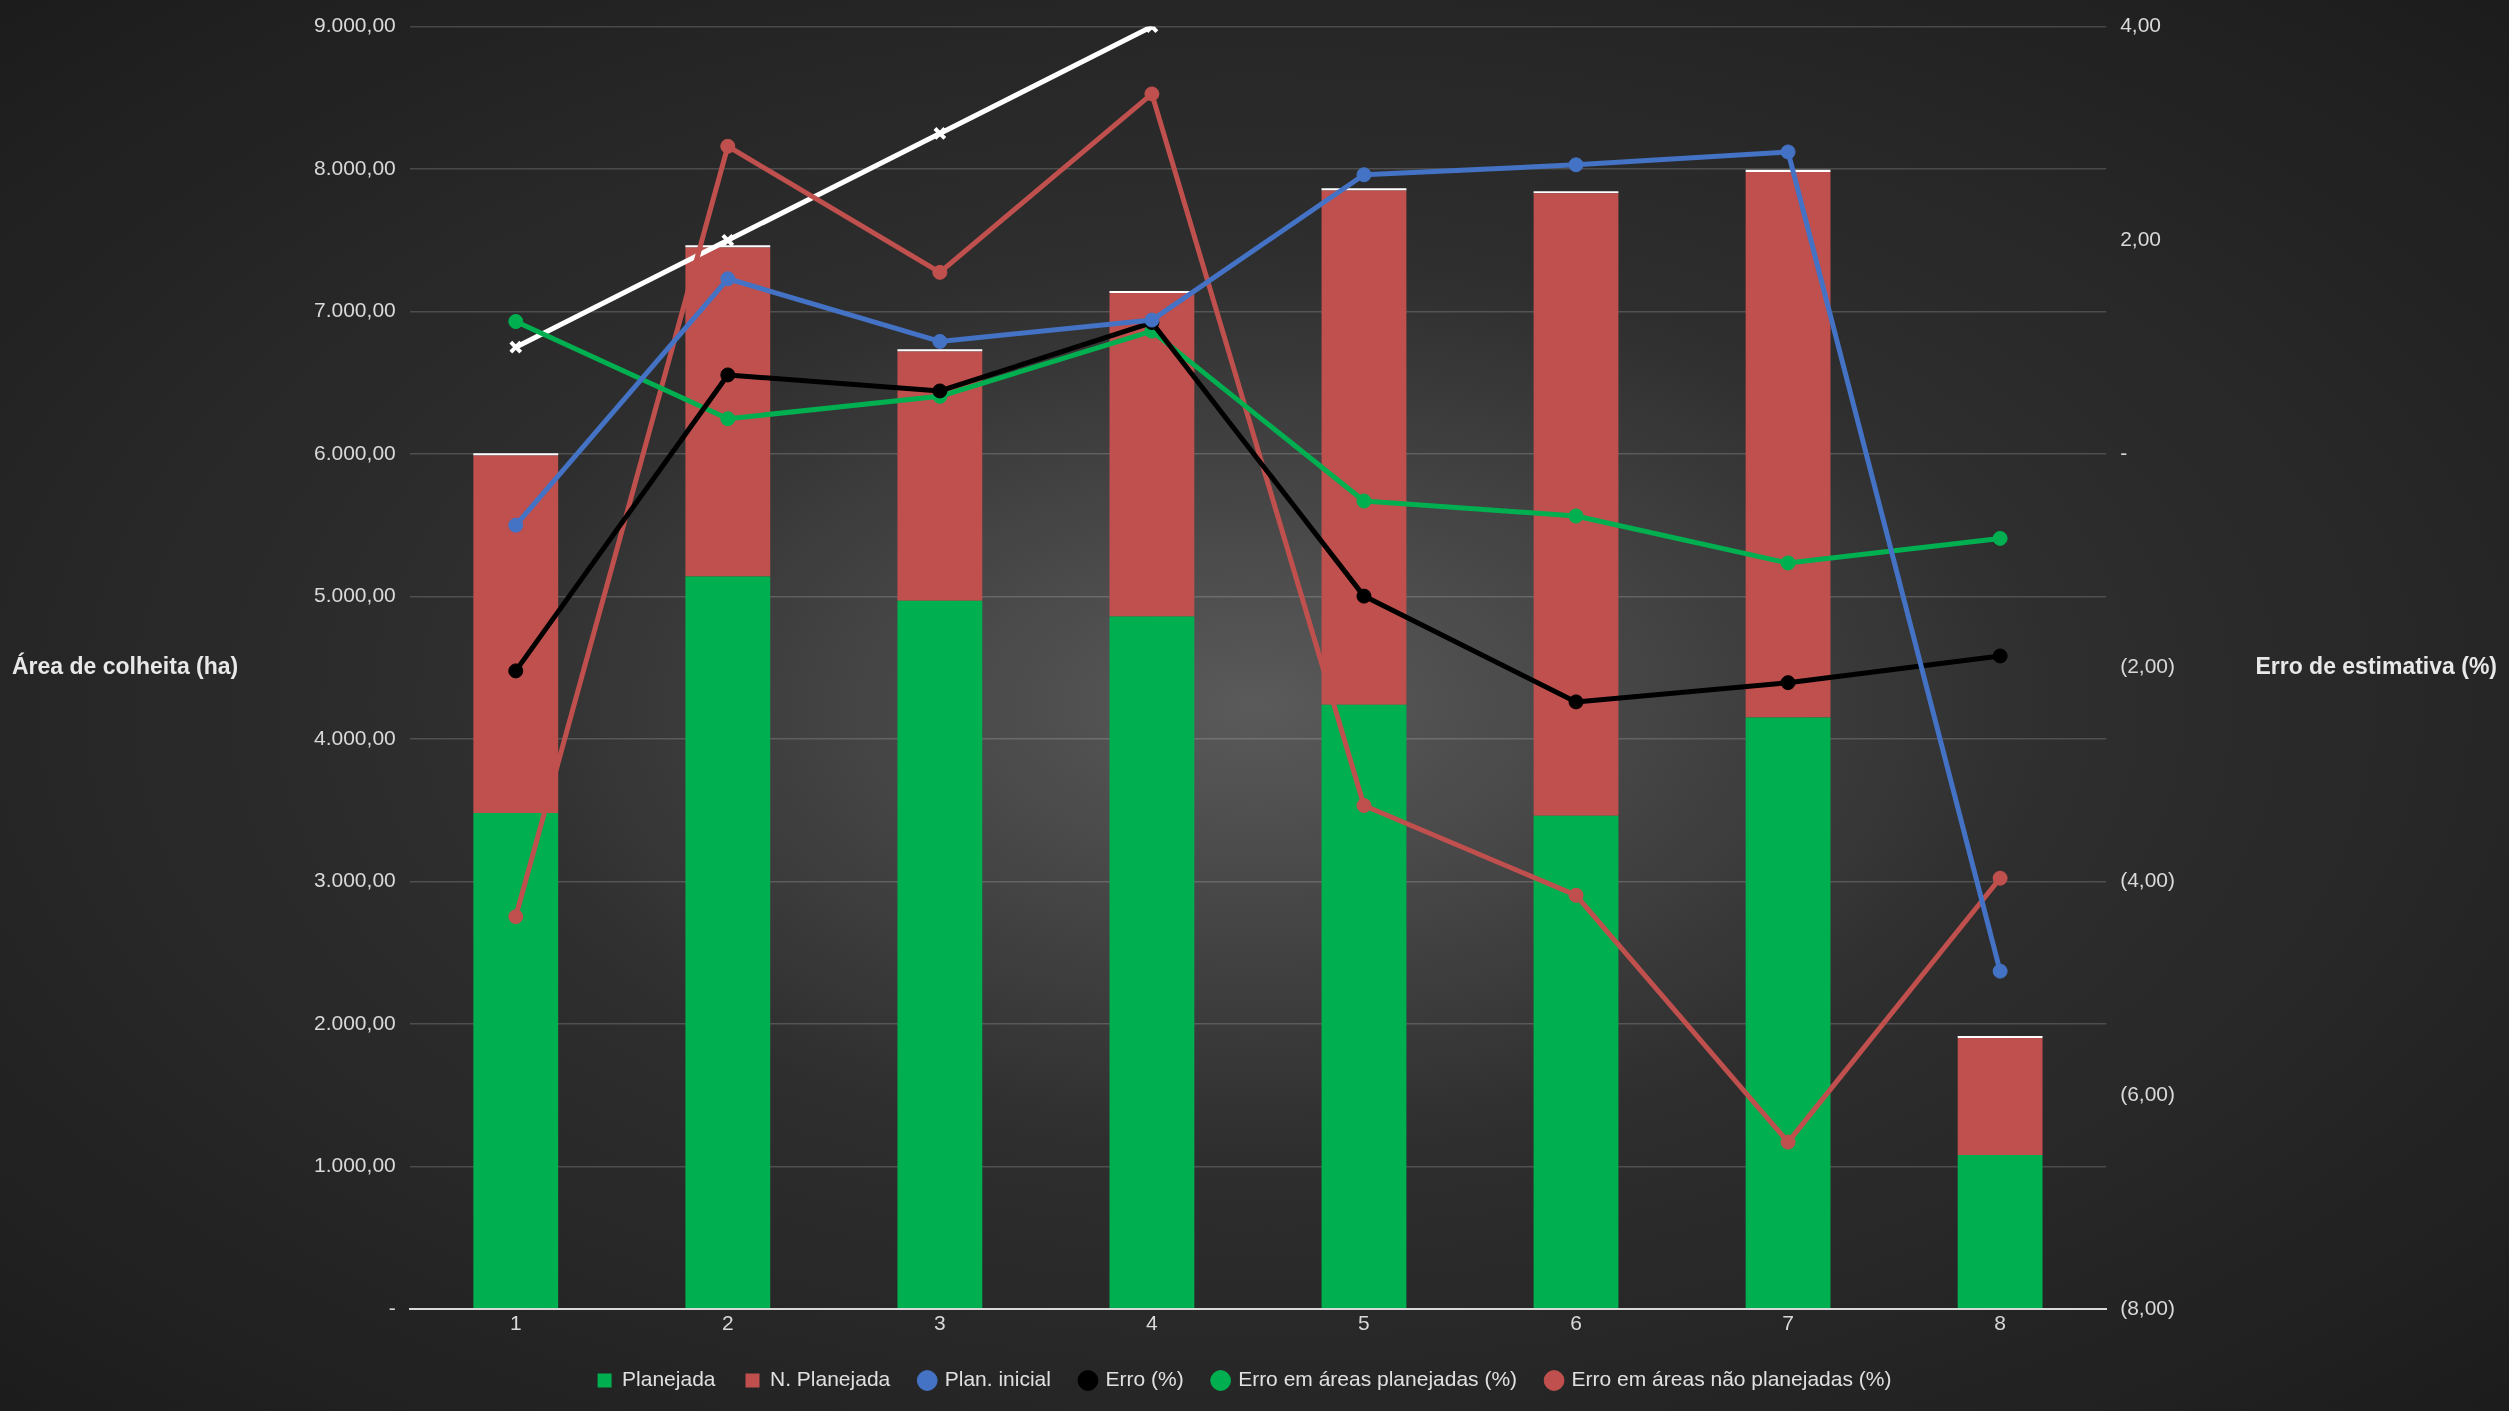 The width and height of the screenshot is (2509, 1411). What do you see at coordinates (354, 595) in the screenshot?
I see `y-tick-label: 5.000,00` at bounding box center [354, 595].